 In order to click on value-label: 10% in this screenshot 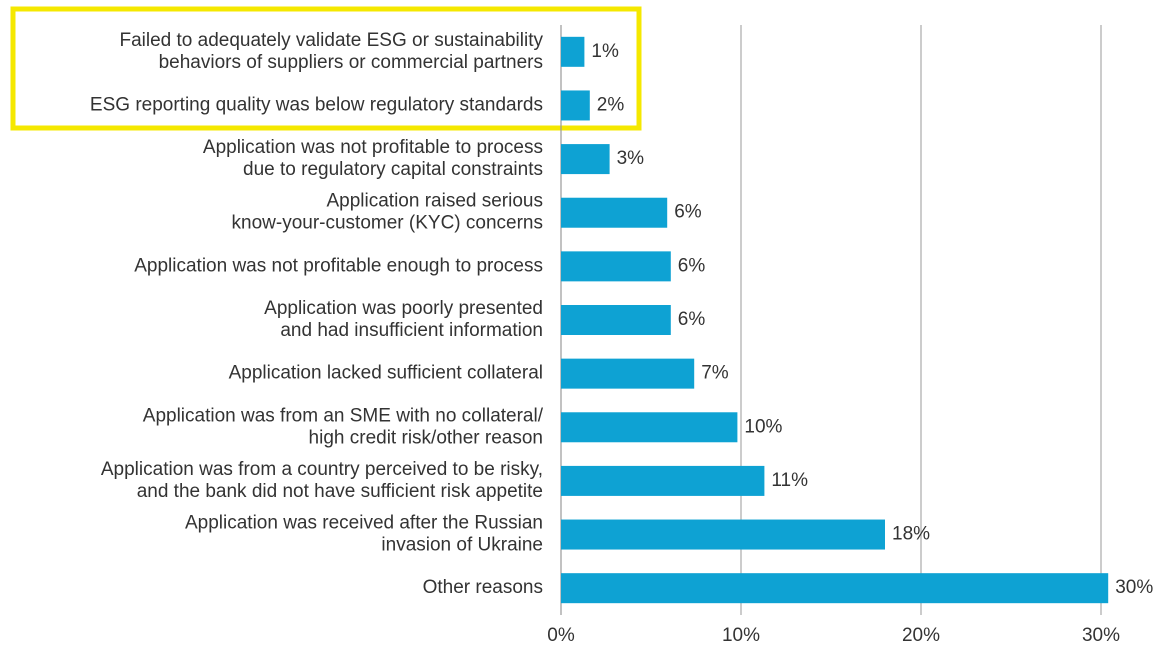, I will do `click(763, 426)`.